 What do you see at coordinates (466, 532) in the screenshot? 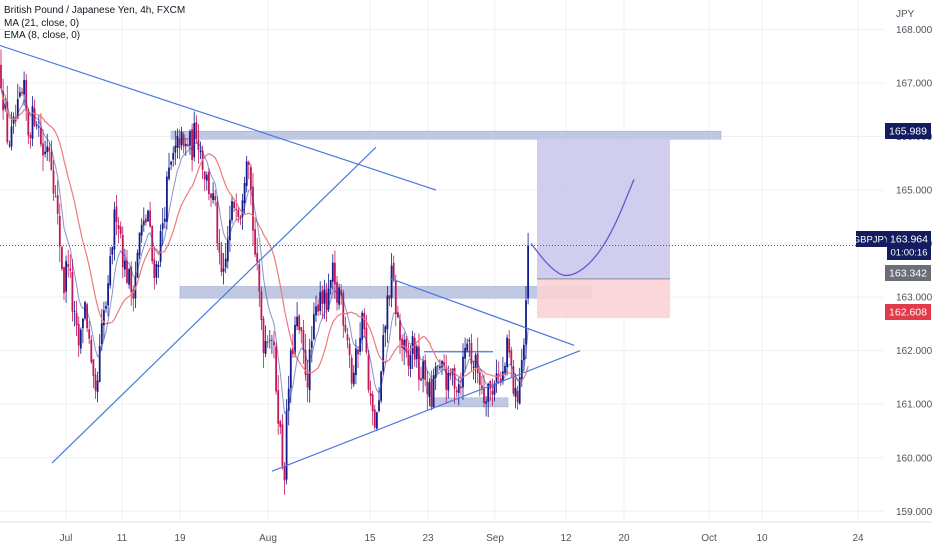
I see `time-axis: Jul 11 19 Aug 15 23 Sep 12 20 Oct 10 24` at bounding box center [466, 532].